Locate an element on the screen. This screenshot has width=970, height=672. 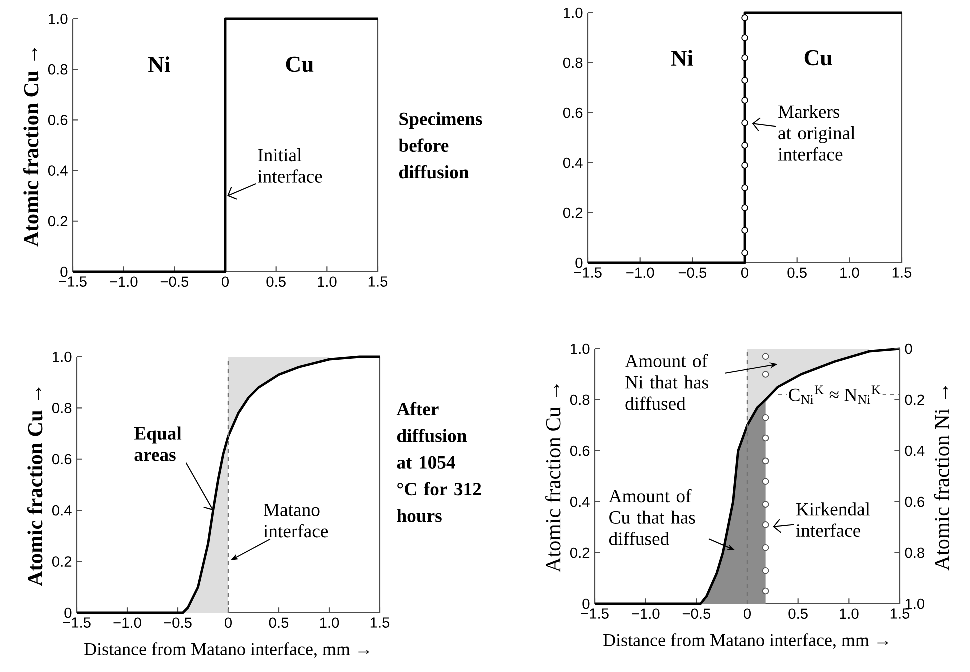
annotation: Amount of Ni that has diffused is located at coordinates (666, 382).